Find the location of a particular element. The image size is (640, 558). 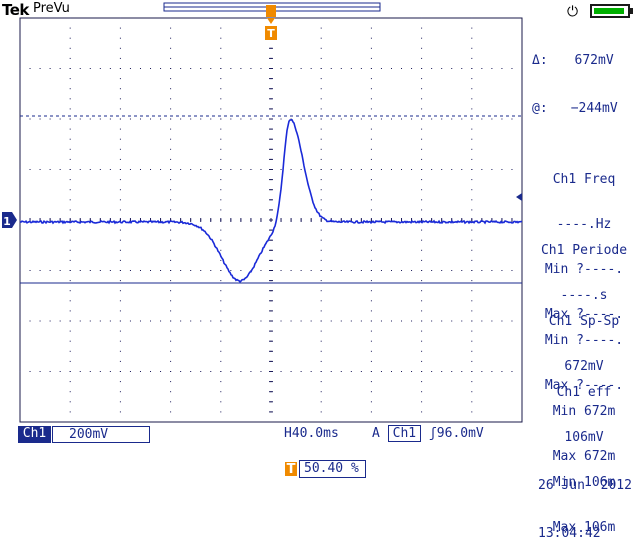

power-plug-icon: ⏻ is located at coordinates (573, 12).